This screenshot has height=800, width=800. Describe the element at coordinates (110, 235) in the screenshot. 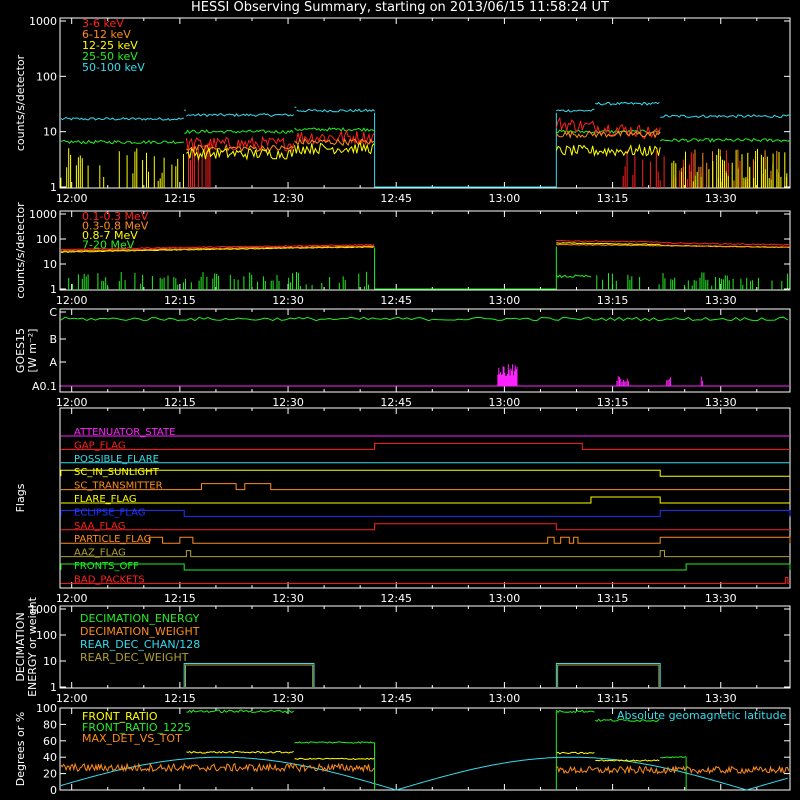

I see `legend-entry: 0.8-7 MeV` at that location.